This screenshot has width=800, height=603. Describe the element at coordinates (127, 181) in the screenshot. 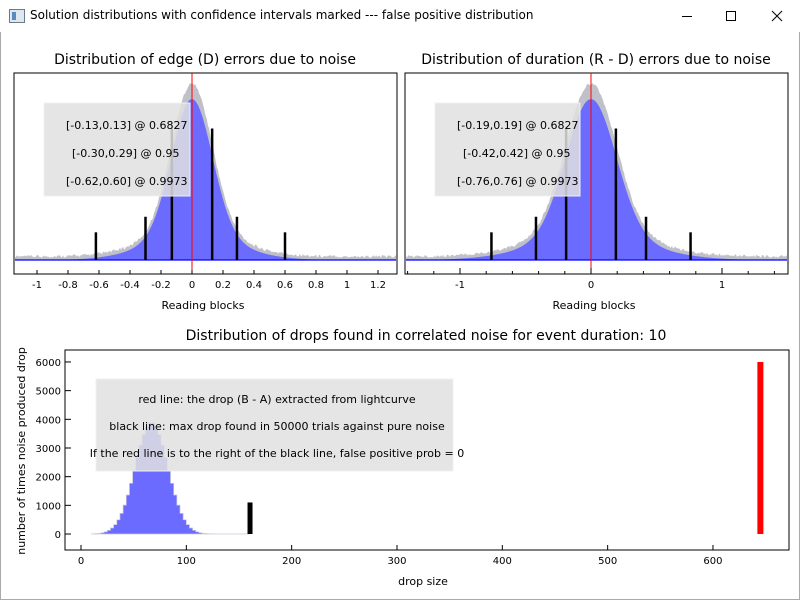

I see `legend-entry: [-0.62,0.60] @ 0.9973` at that location.